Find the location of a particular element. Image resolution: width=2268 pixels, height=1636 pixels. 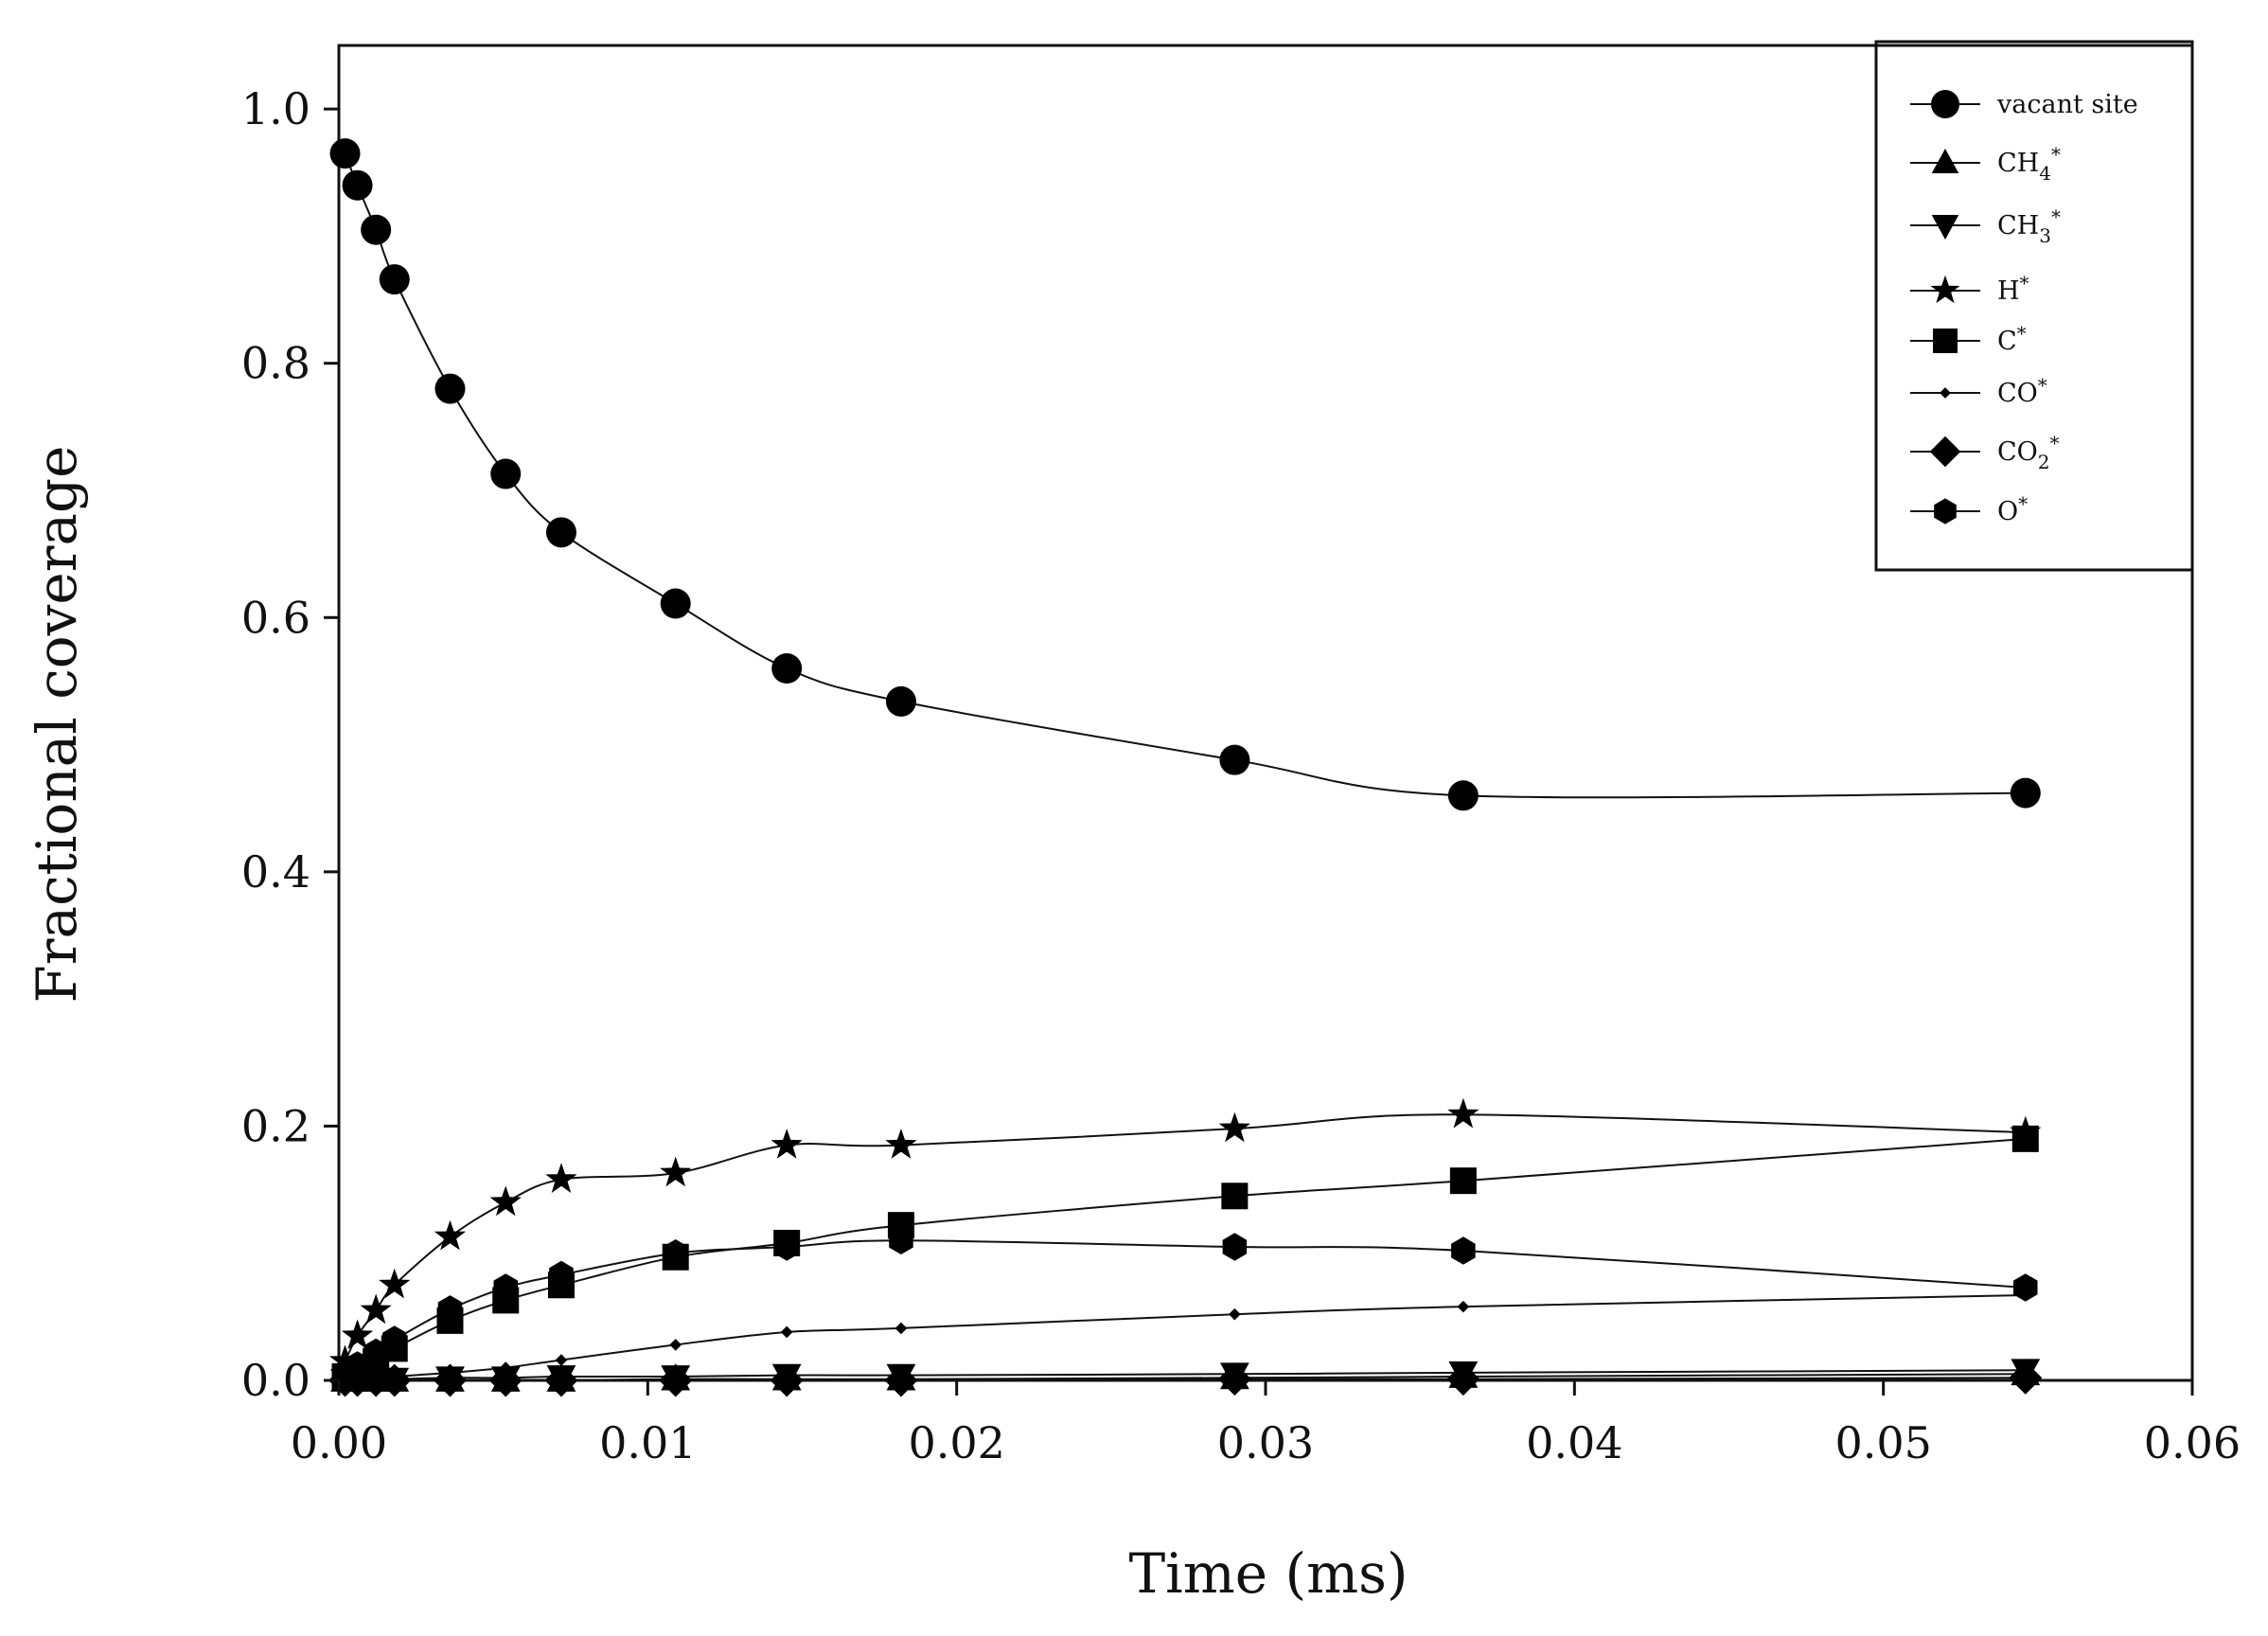

legend-label: CH4* is located at coordinates (2029, 164).